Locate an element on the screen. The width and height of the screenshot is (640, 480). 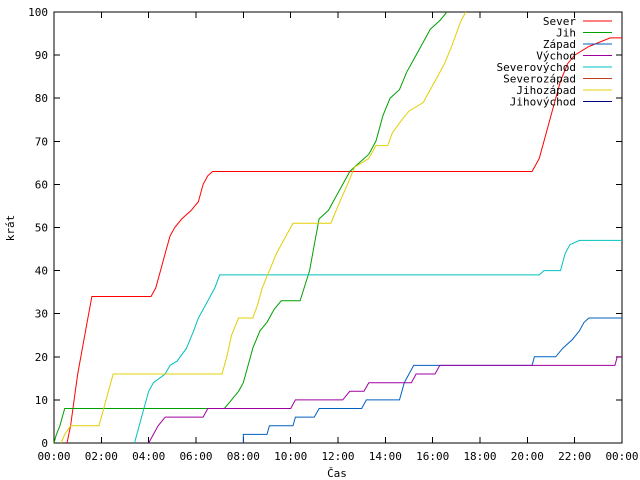
y-tick-label: 70 is located at coordinates (41, 141).